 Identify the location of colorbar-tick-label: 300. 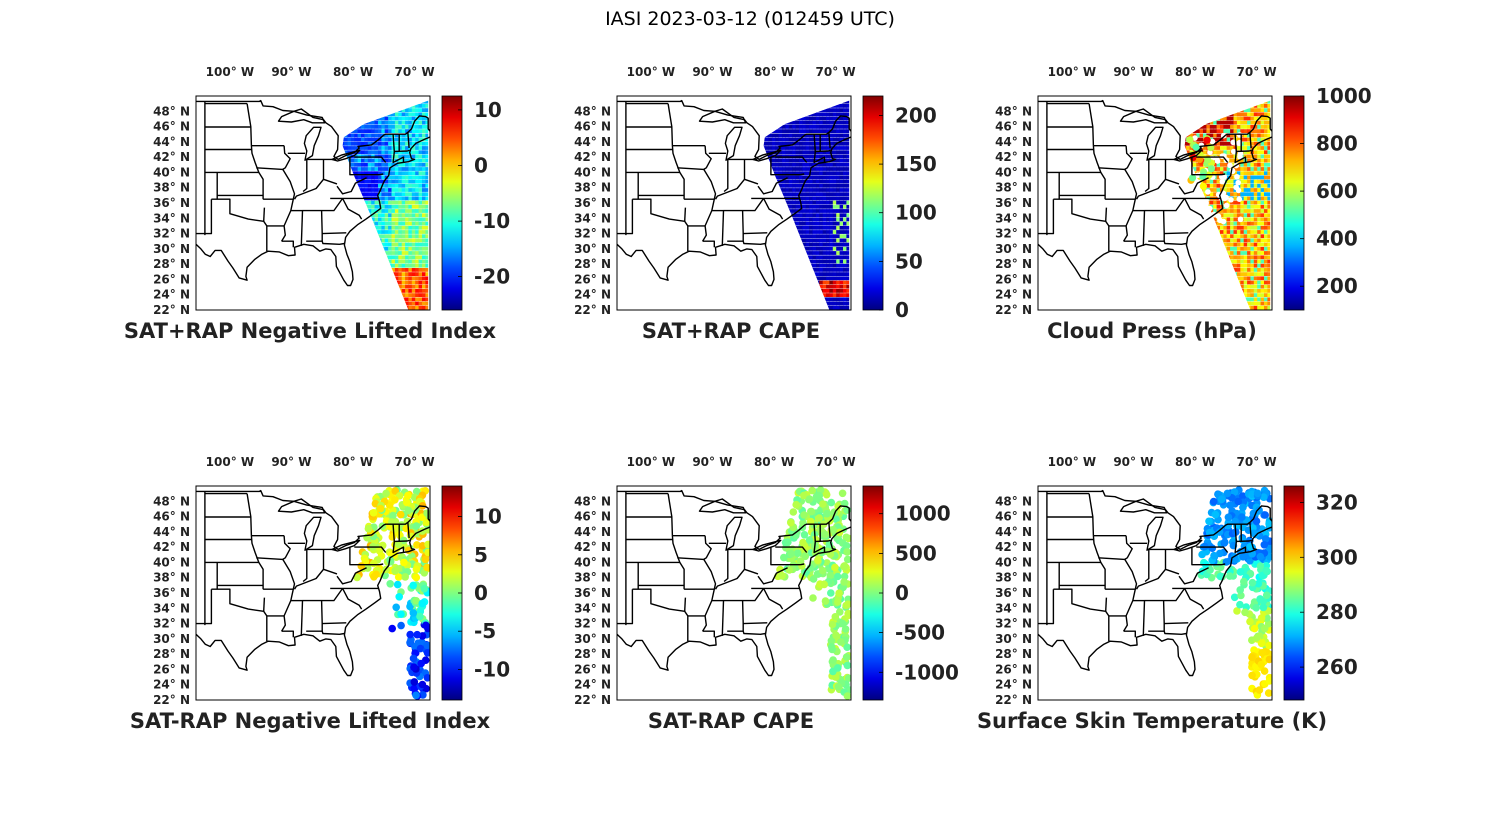
(1337, 557).